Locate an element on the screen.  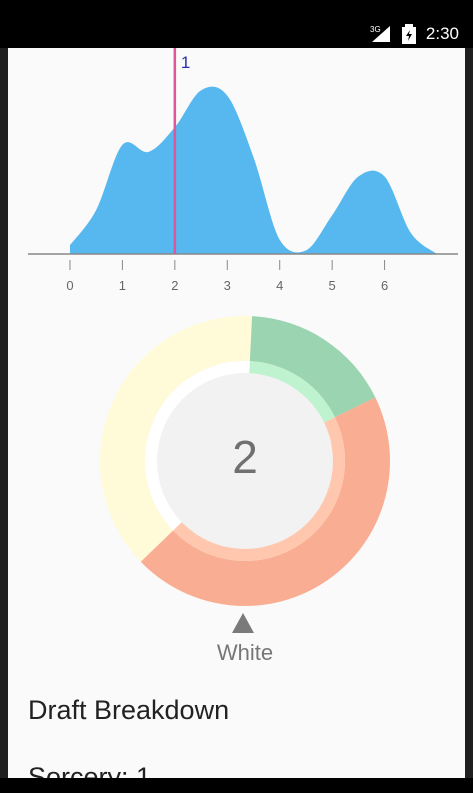
x-tick-label: 4 is located at coordinates (279, 285).